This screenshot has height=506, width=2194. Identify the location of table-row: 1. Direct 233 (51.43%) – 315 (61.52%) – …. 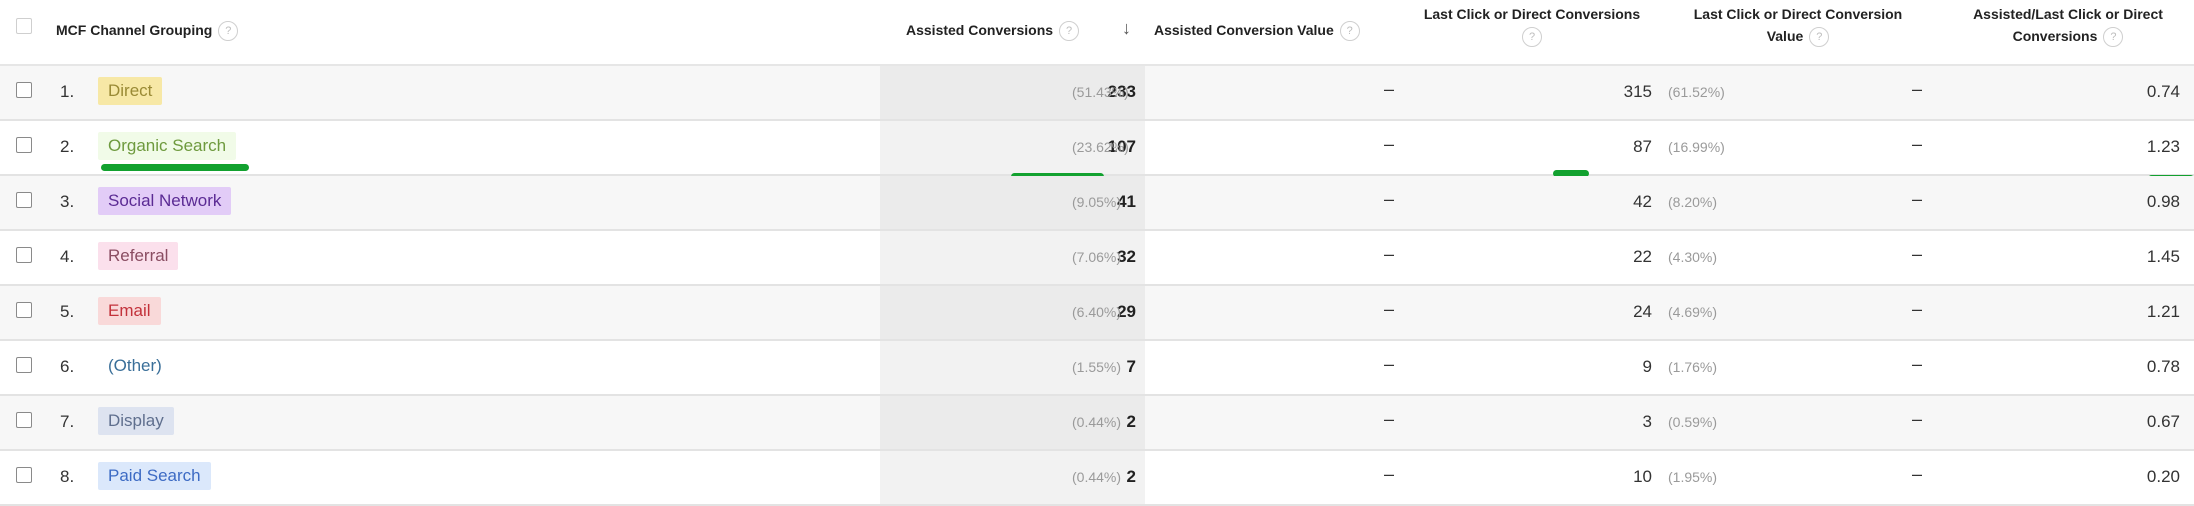
(1097, 93).